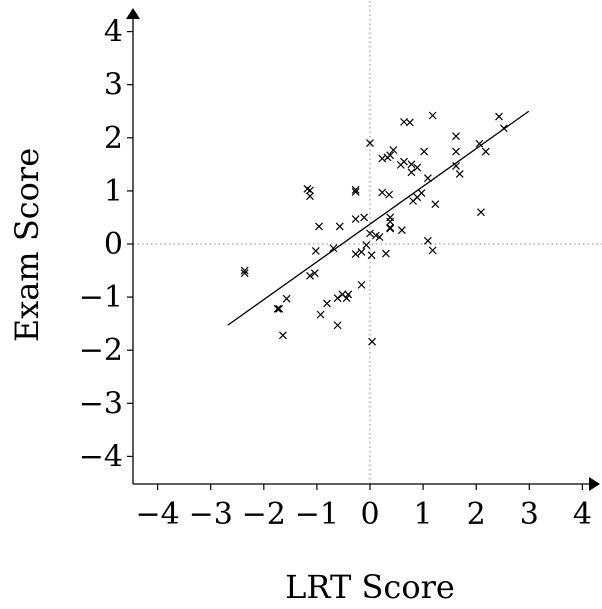  I want to click on y-tick-label: 2, so click(113, 138).